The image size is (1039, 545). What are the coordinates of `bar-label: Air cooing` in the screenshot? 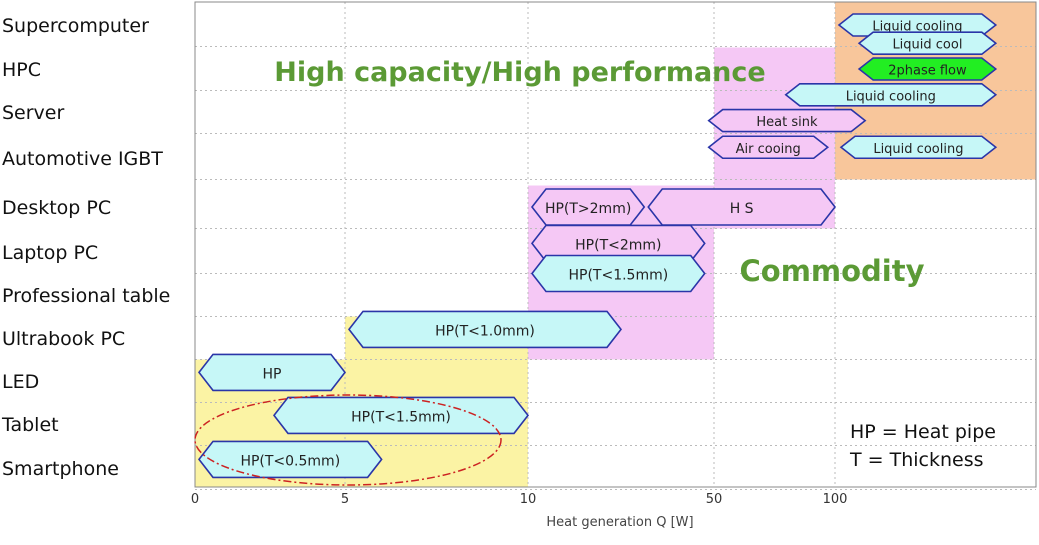 It's located at (768, 149).